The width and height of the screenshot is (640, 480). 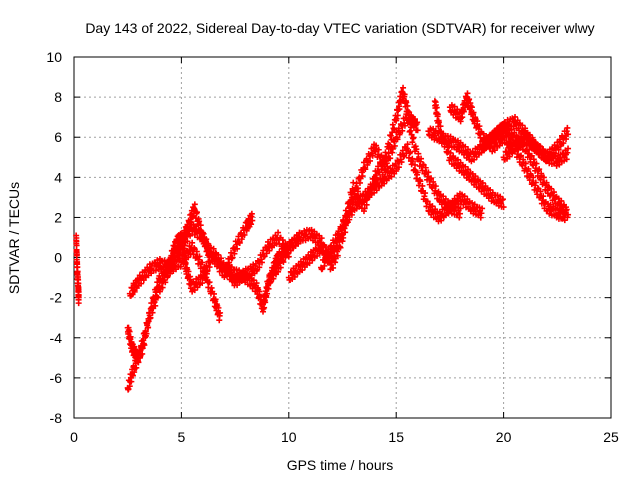 I want to click on series-t2, so click(x=190, y=301).